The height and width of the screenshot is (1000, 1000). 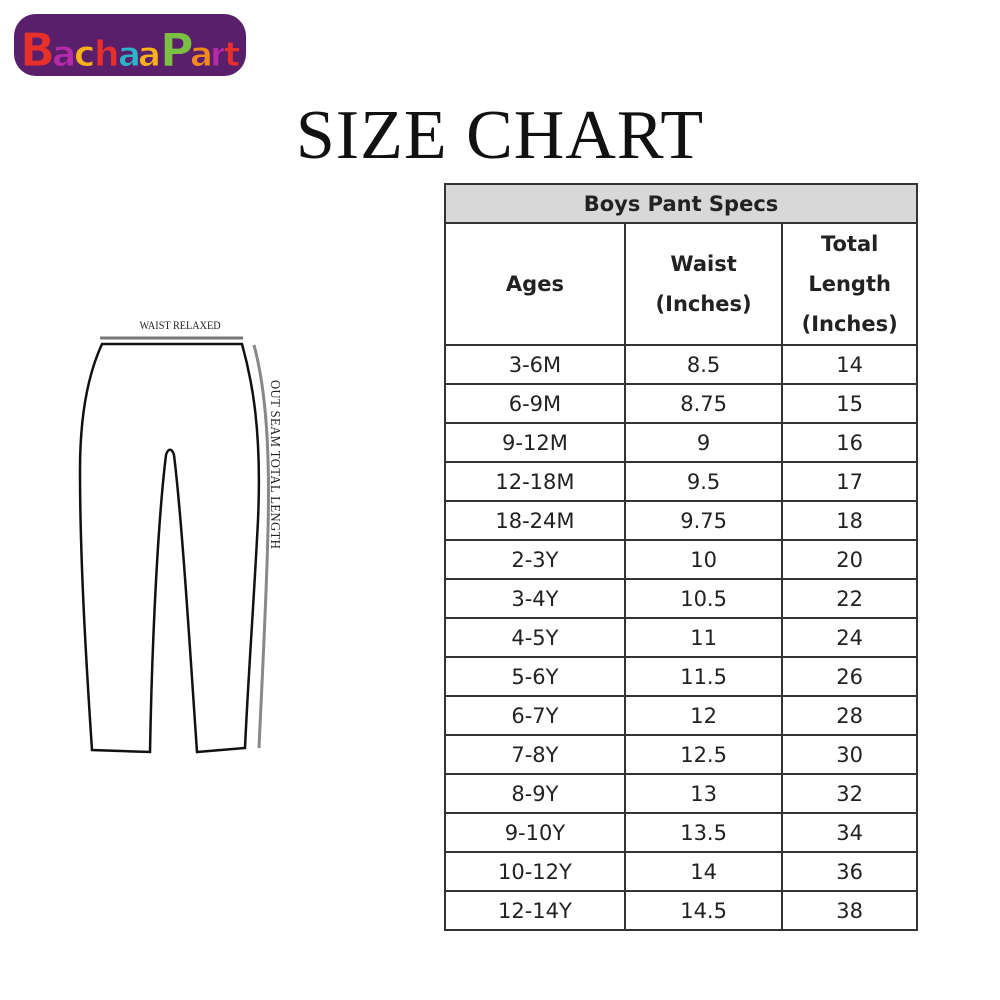 I want to click on length-cell: 34, so click(x=849, y=832).